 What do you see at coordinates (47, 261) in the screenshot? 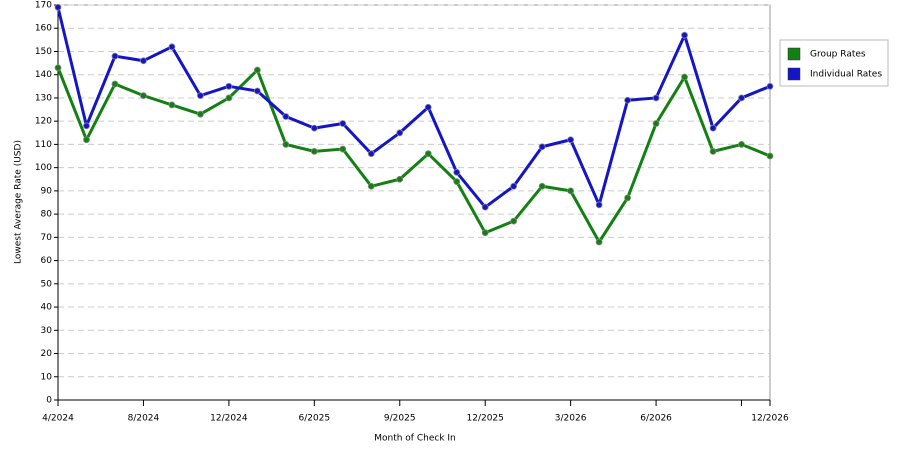
I see `y-tick-label: 60` at bounding box center [47, 261].